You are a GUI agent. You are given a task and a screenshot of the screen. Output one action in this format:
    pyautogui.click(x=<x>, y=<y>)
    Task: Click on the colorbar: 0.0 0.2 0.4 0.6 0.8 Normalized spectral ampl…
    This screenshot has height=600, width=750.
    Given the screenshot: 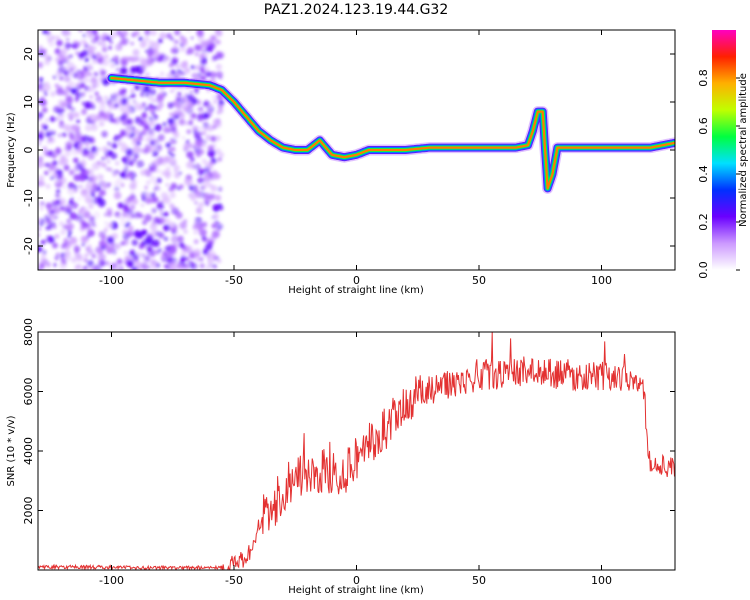 What is the action you would take?
    pyautogui.click(x=723, y=154)
    